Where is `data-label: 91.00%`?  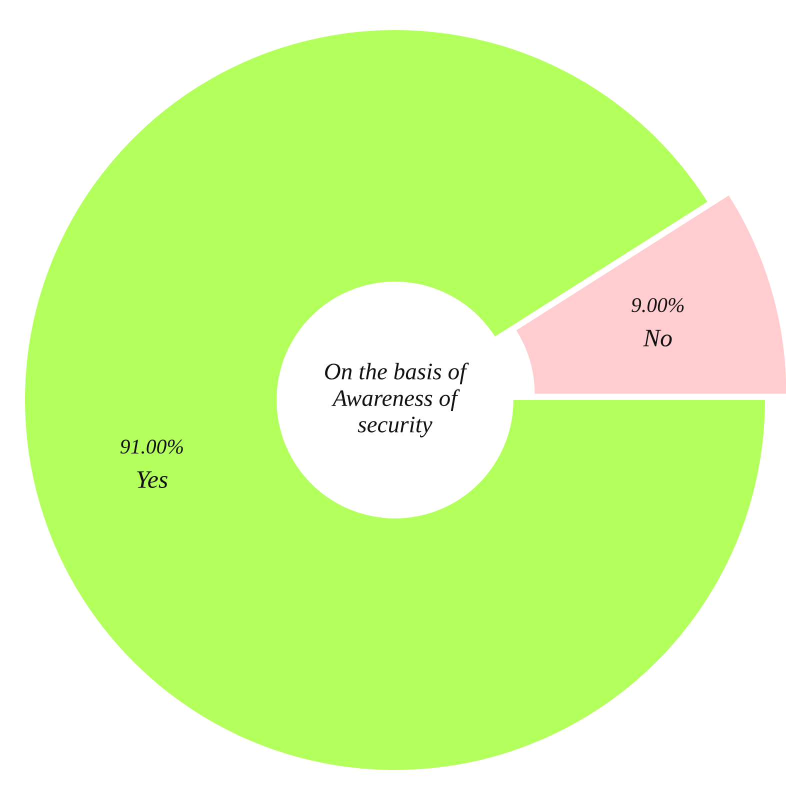 data-label: 91.00% is located at coordinates (151, 447).